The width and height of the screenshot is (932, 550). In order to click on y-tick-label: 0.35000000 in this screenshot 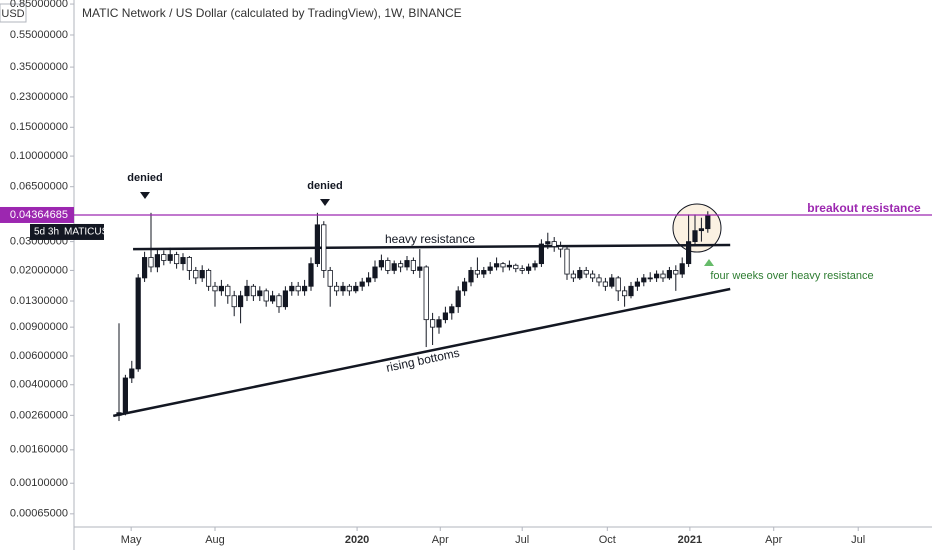, I will do `click(39, 67)`.